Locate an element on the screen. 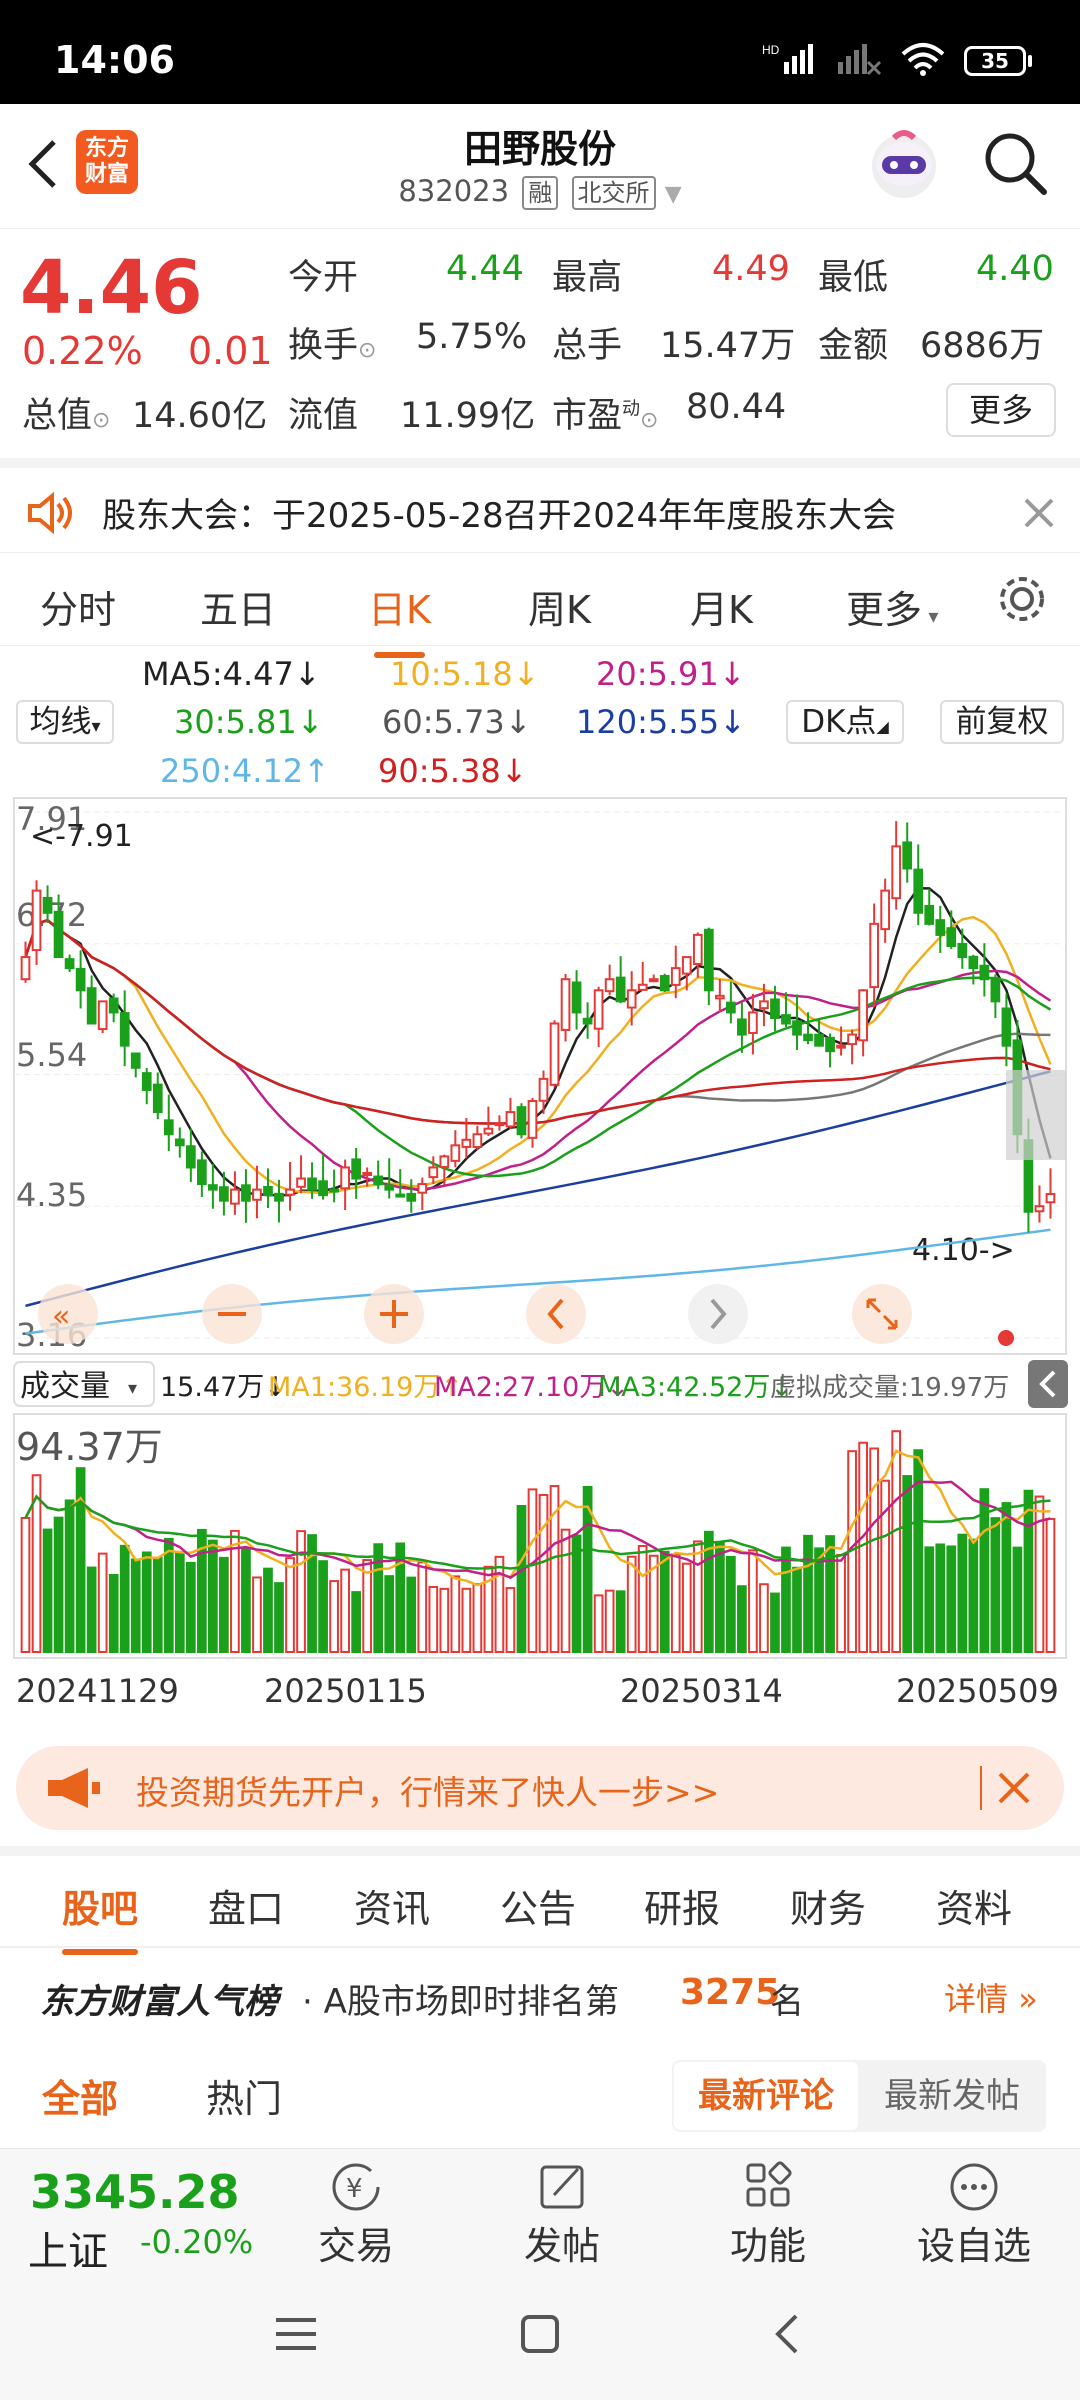 This screenshot has width=1080, height=2400. mcap-label: 总值⊙ is located at coordinates (66, 416).